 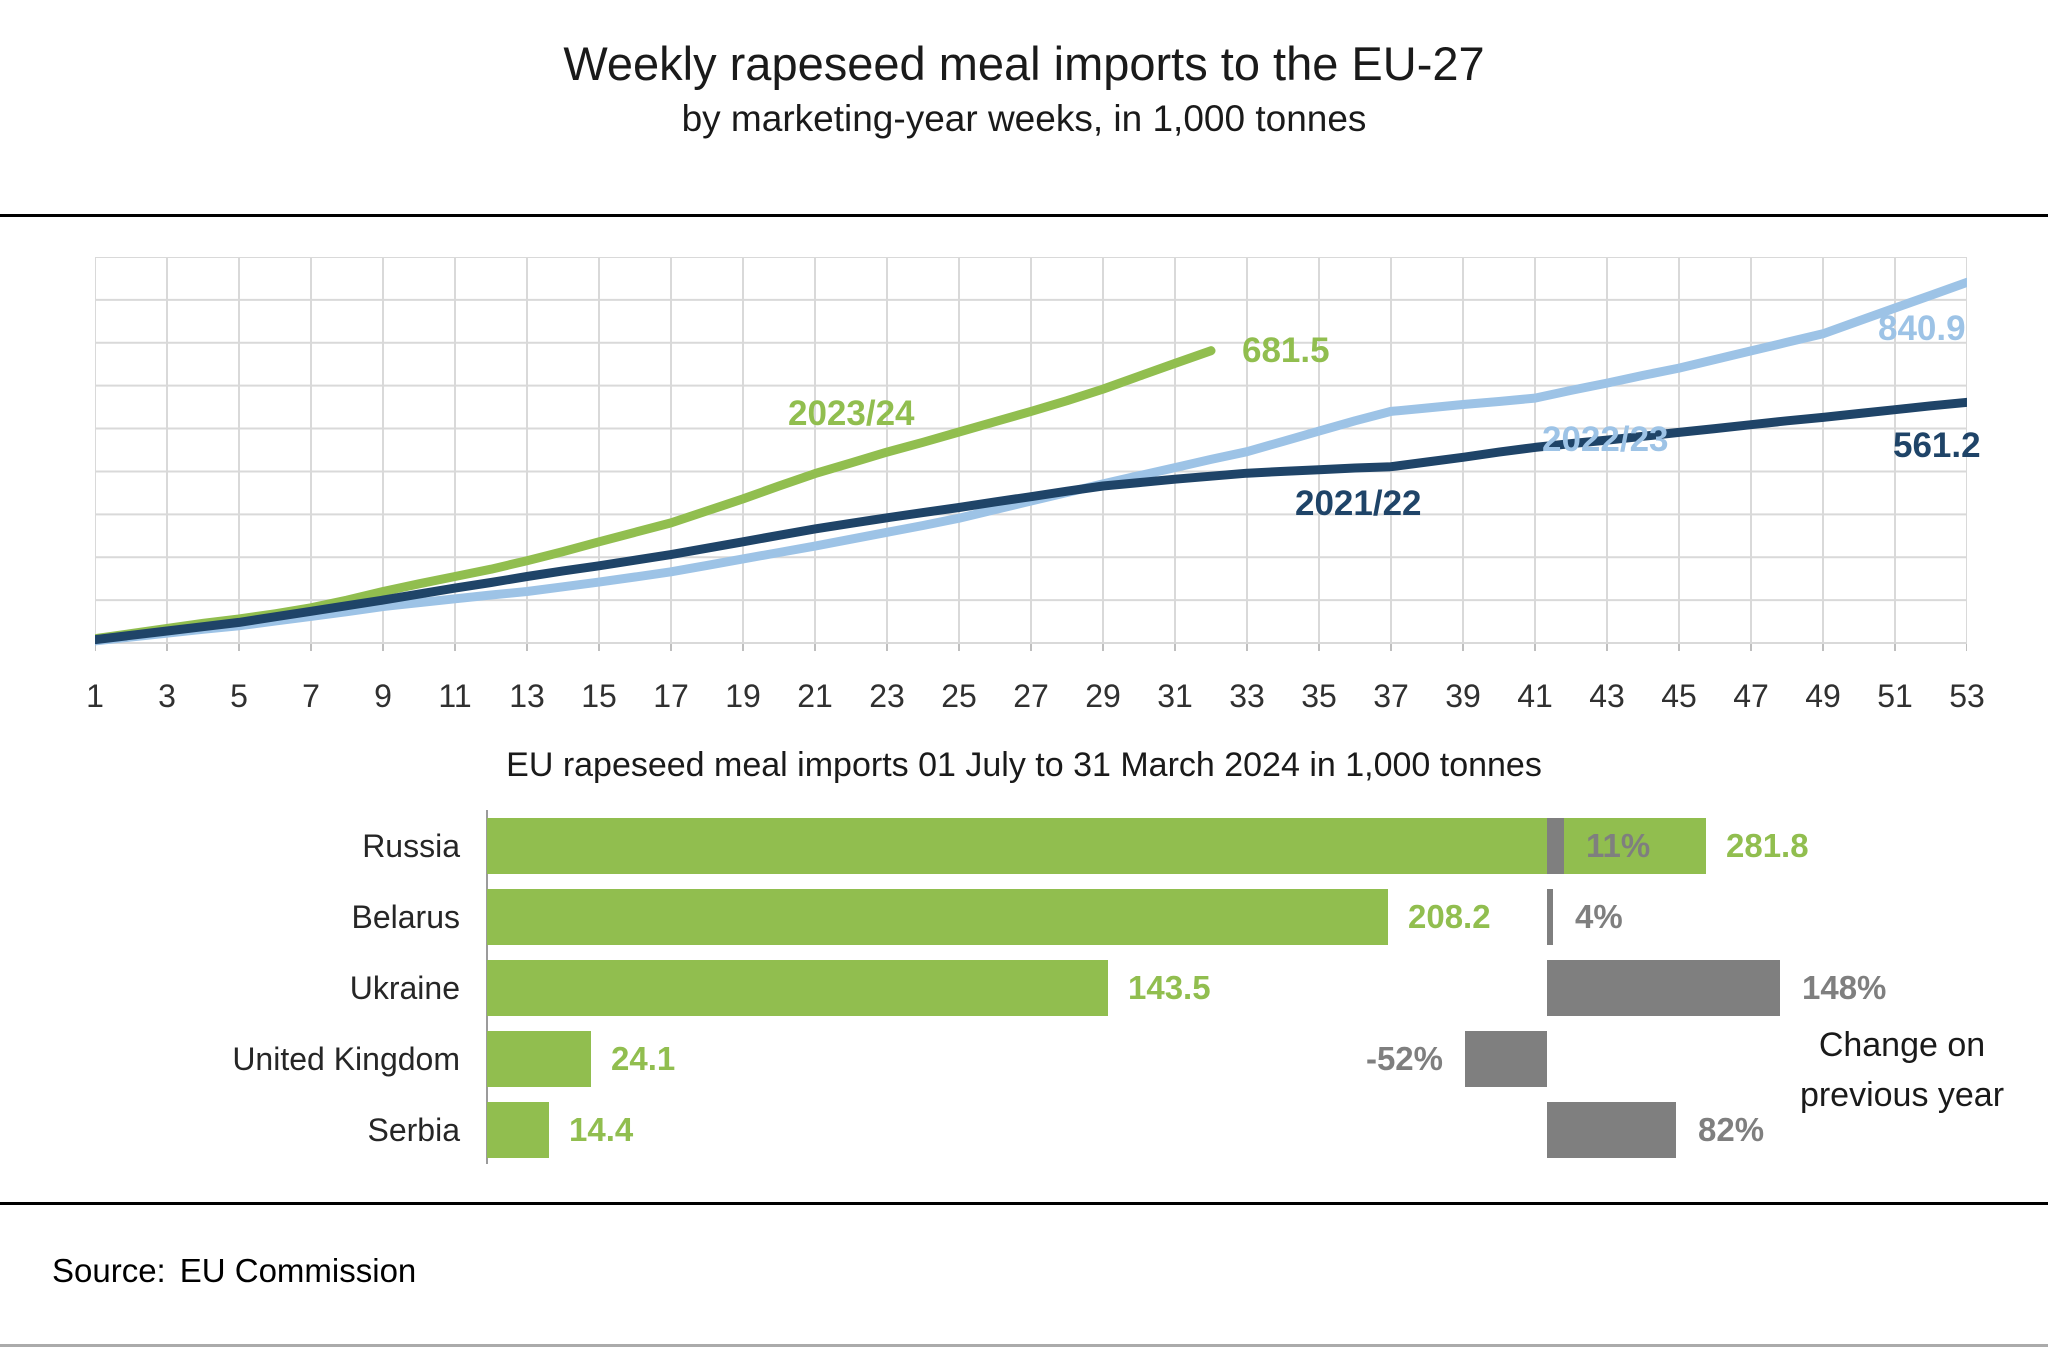 I want to click on x-tick-label: 53, so click(x=1967, y=696).